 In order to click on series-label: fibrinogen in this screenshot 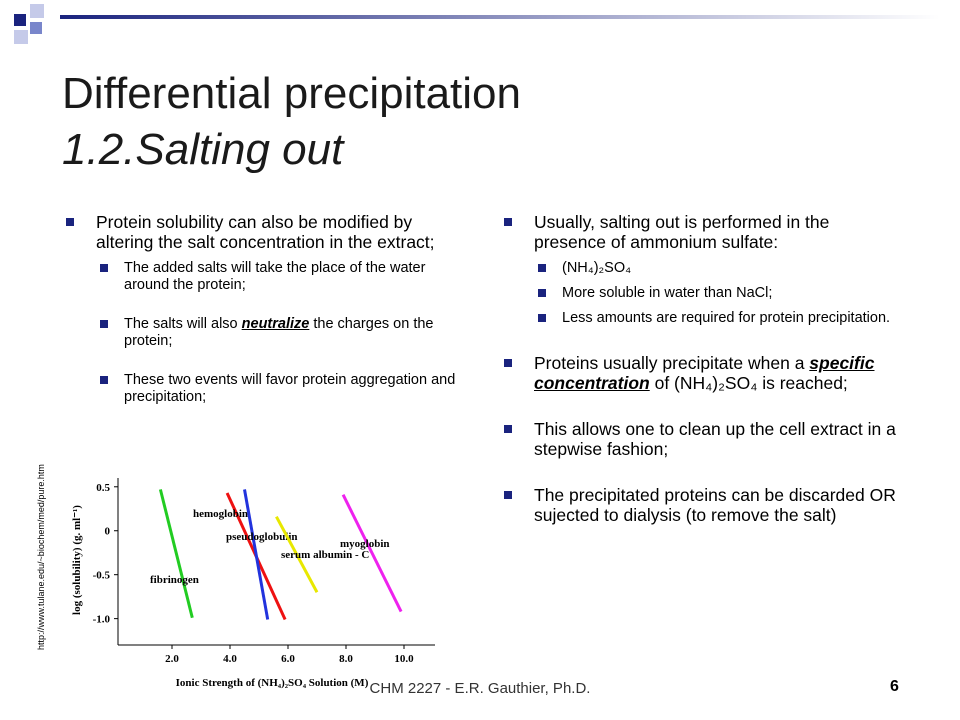, I will do `click(174, 580)`.